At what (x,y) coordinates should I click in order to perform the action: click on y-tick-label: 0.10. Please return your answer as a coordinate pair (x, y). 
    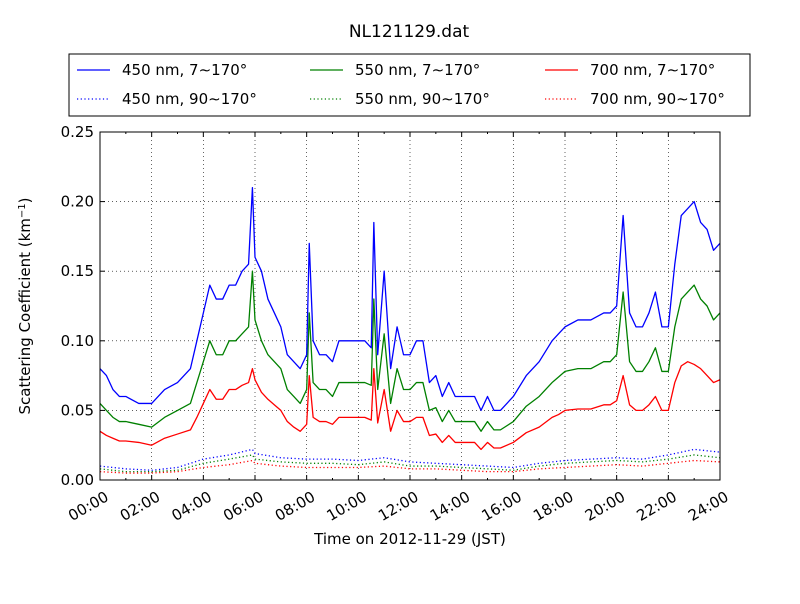
    Looking at the image, I should click on (77, 341).